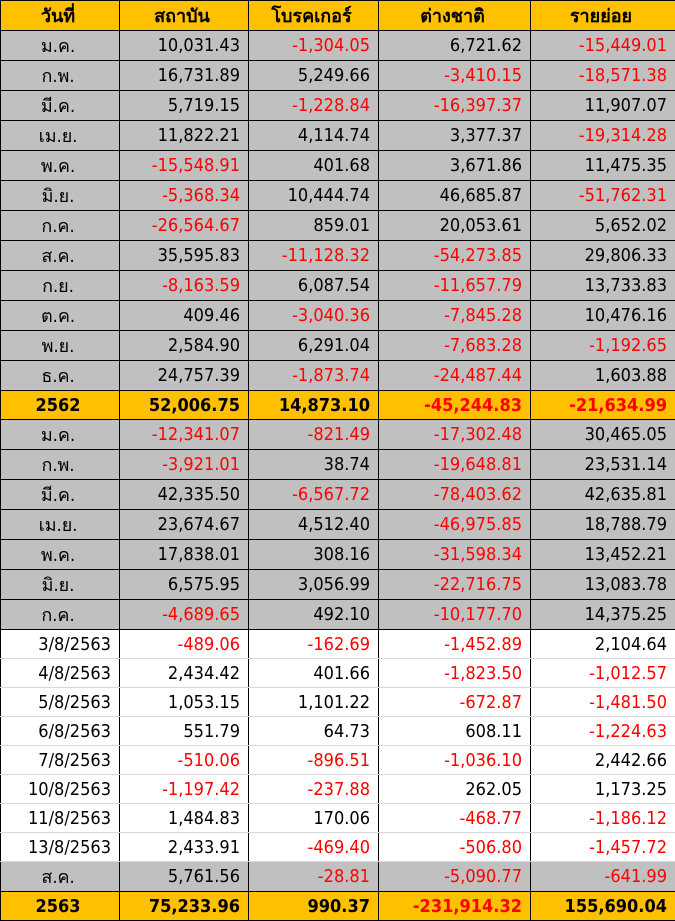  I want to click on retail-cell: -1,224.63, so click(603, 731).